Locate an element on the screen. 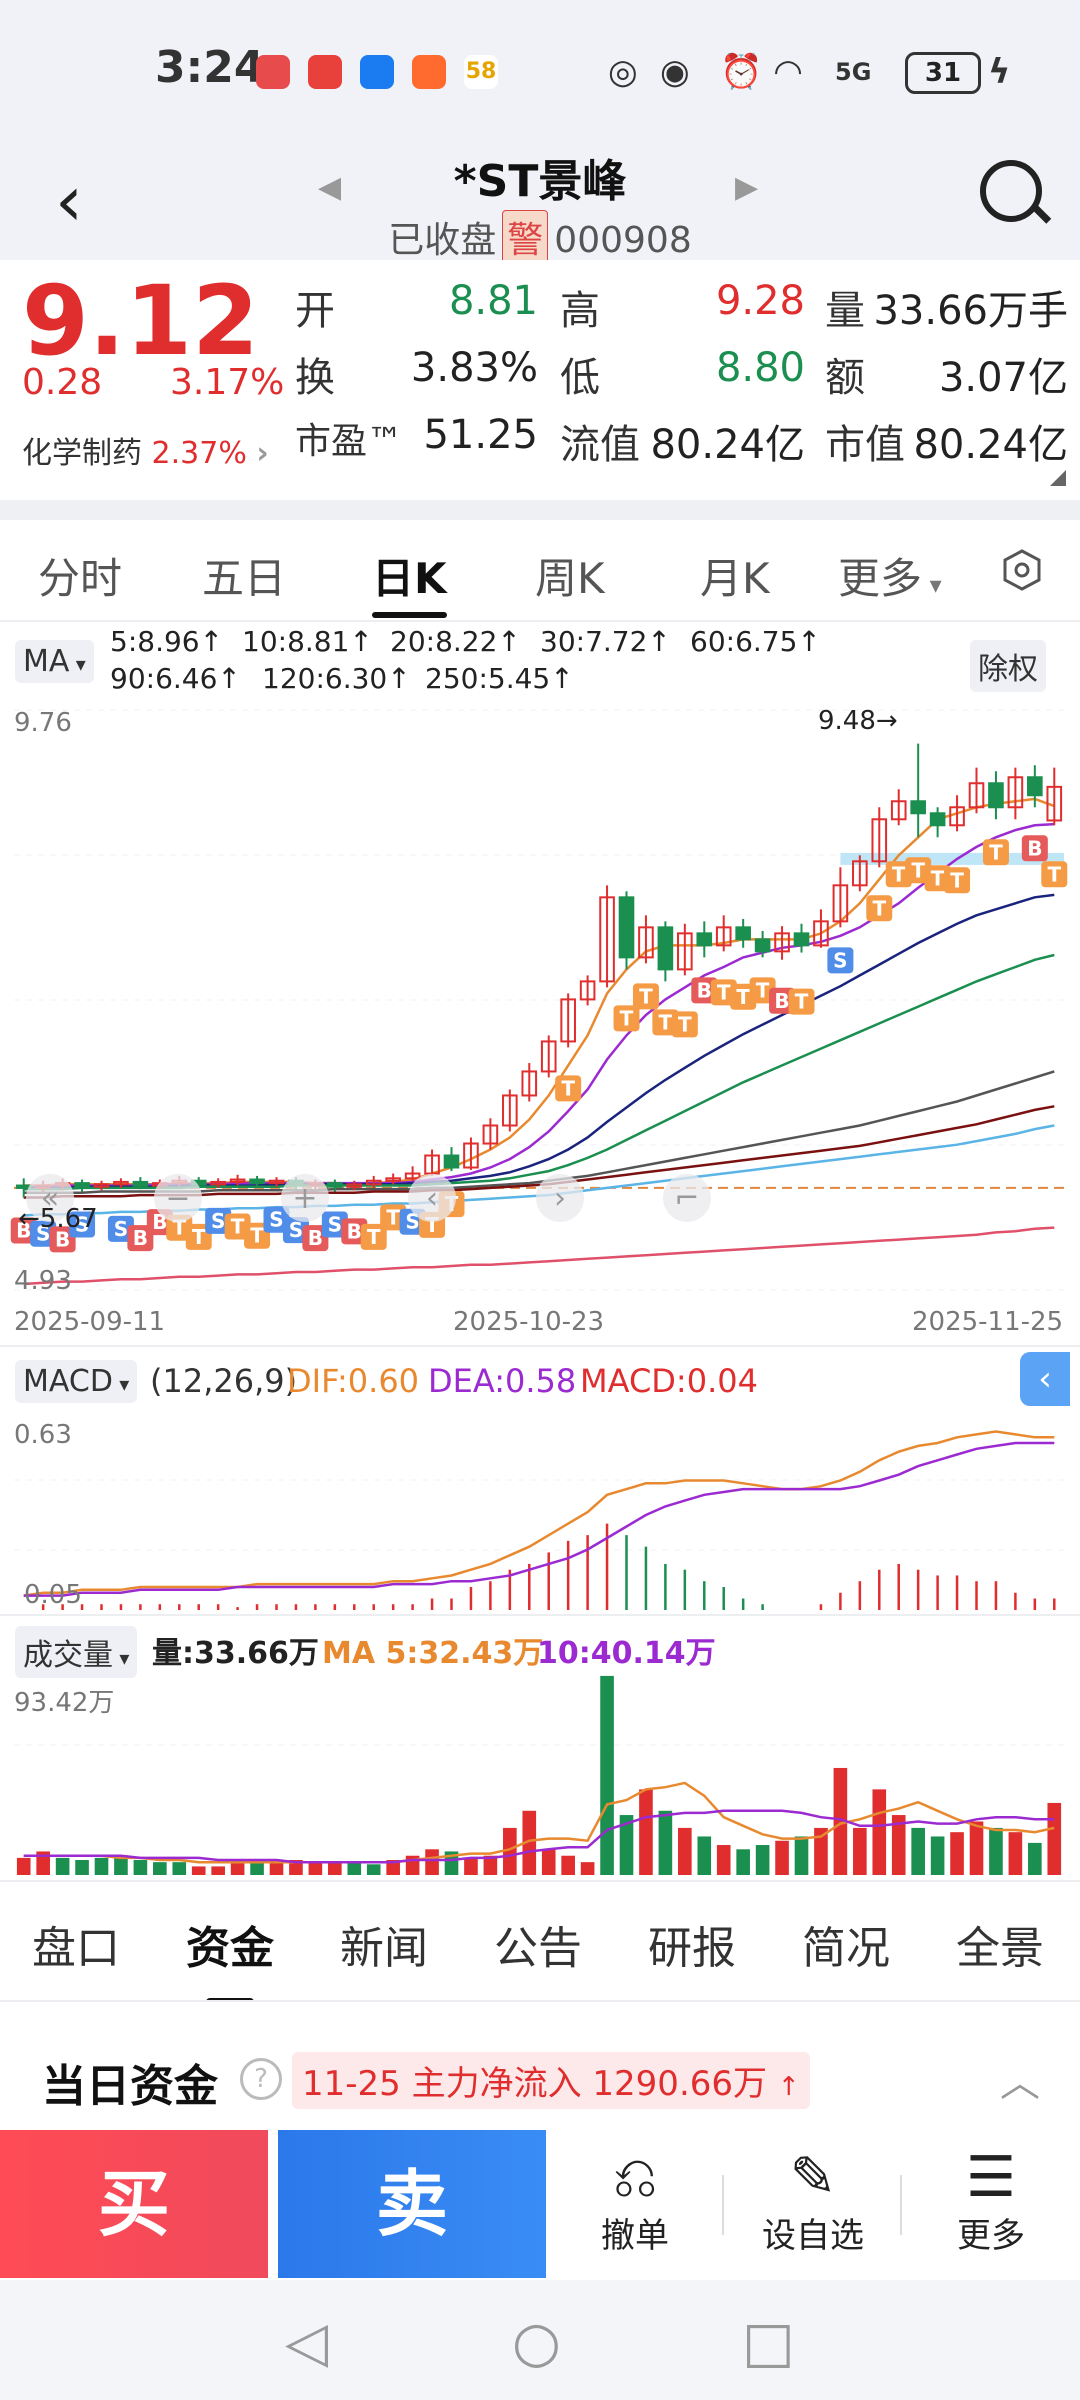  info-tabs is located at coordinates (540, 1941).